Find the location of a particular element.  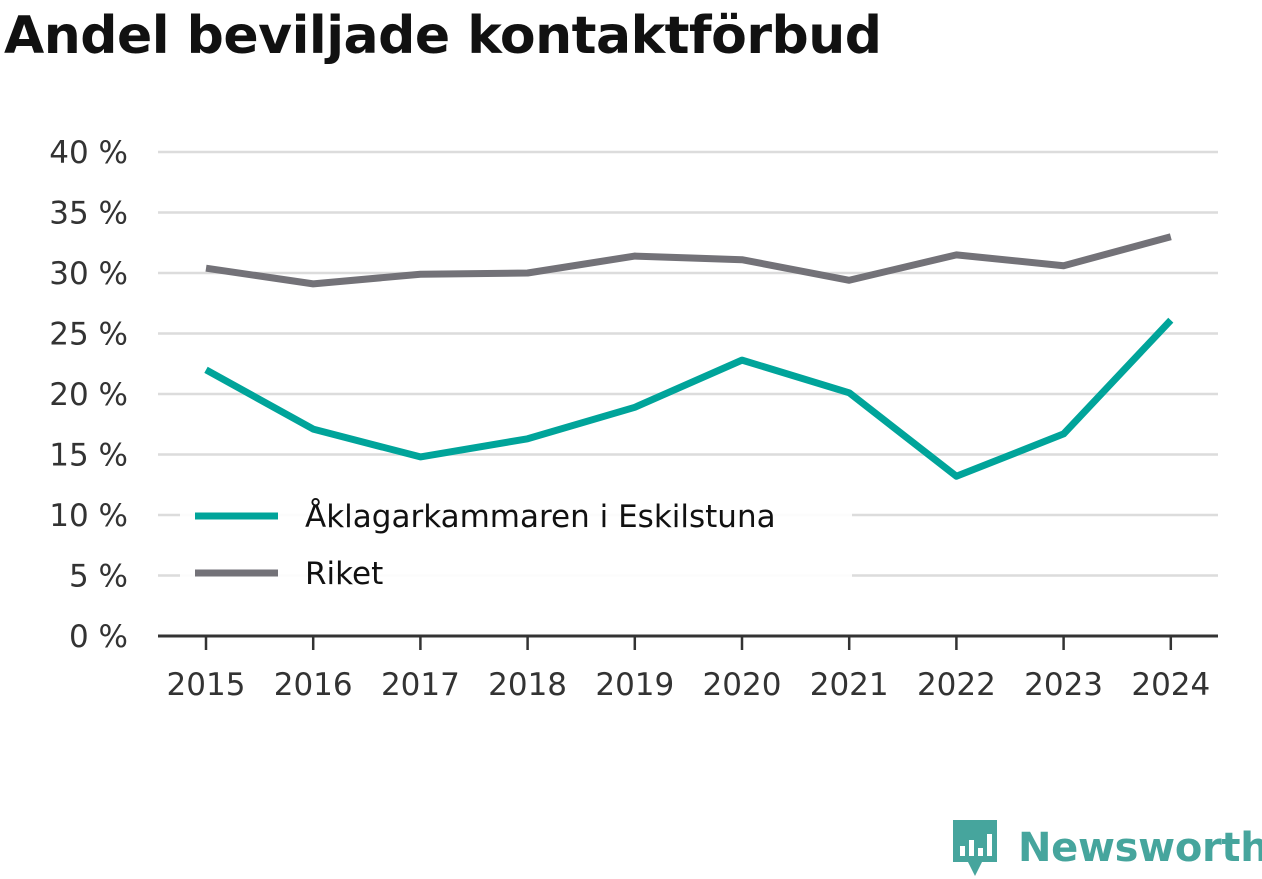

x-tick-label: 2022 is located at coordinates (956, 685).